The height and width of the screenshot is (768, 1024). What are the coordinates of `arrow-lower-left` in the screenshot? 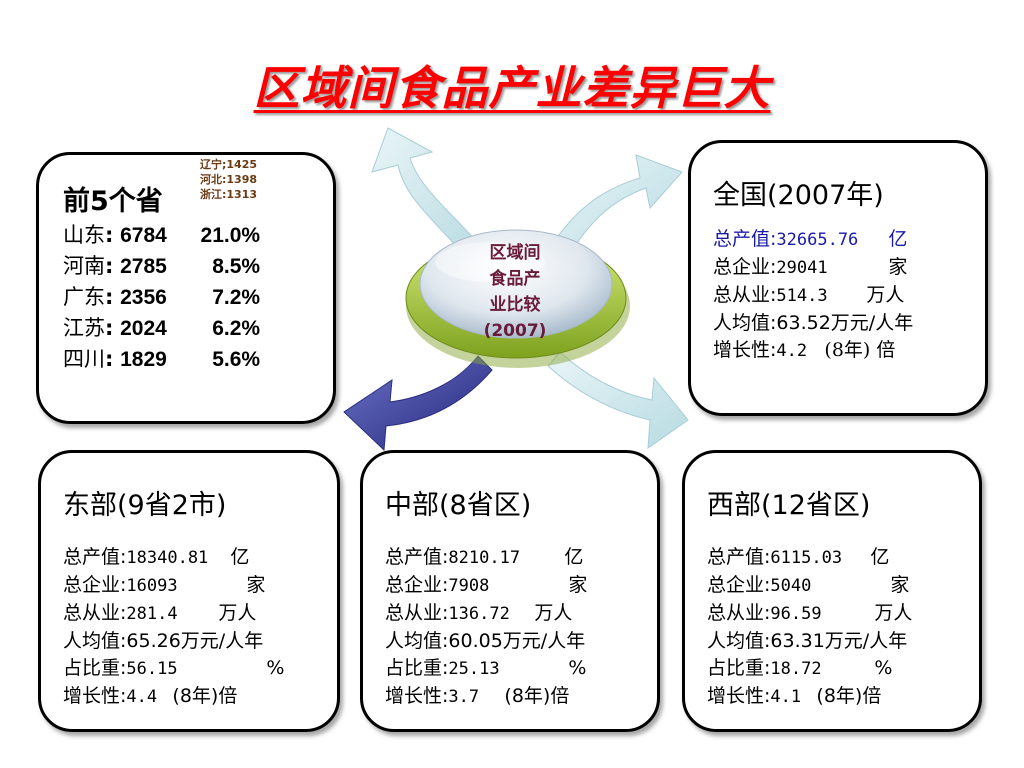 It's located at (418, 403).